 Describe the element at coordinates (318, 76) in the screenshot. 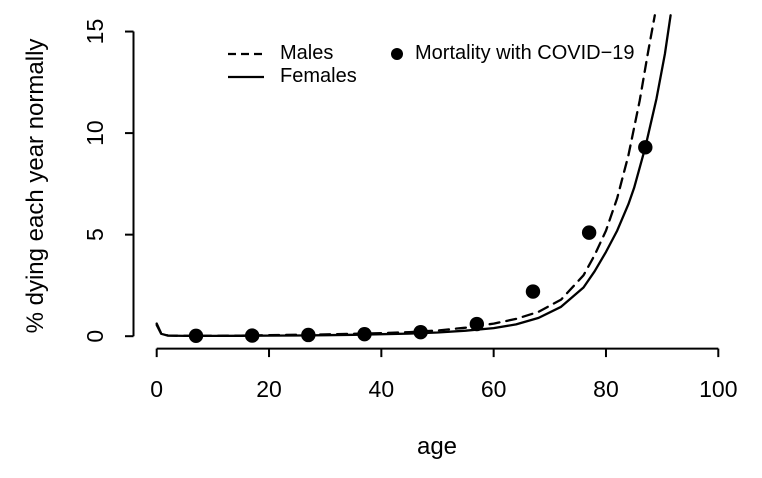

I see `legend-label-females: Females` at that location.